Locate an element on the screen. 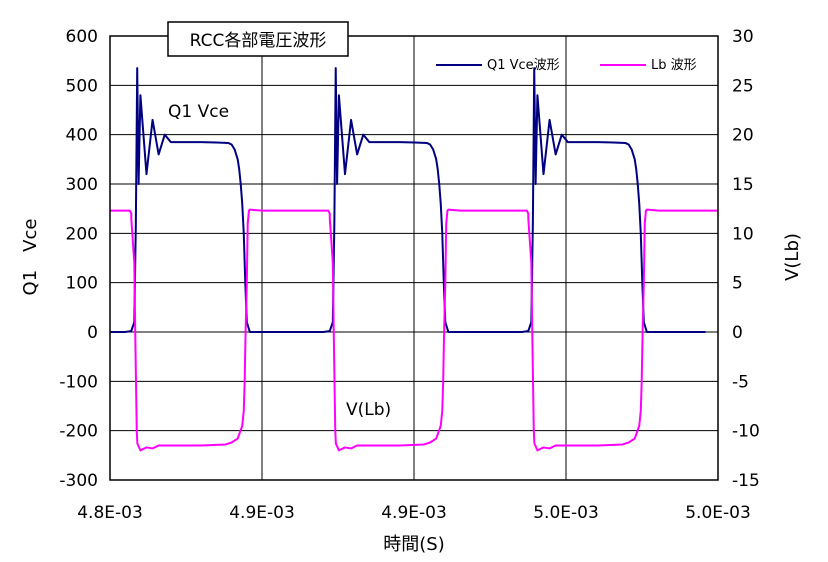 Image resolution: width=828 pixels, height=562 pixels. x-tick-2: 4.9E-03 is located at coordinates (414, 513).